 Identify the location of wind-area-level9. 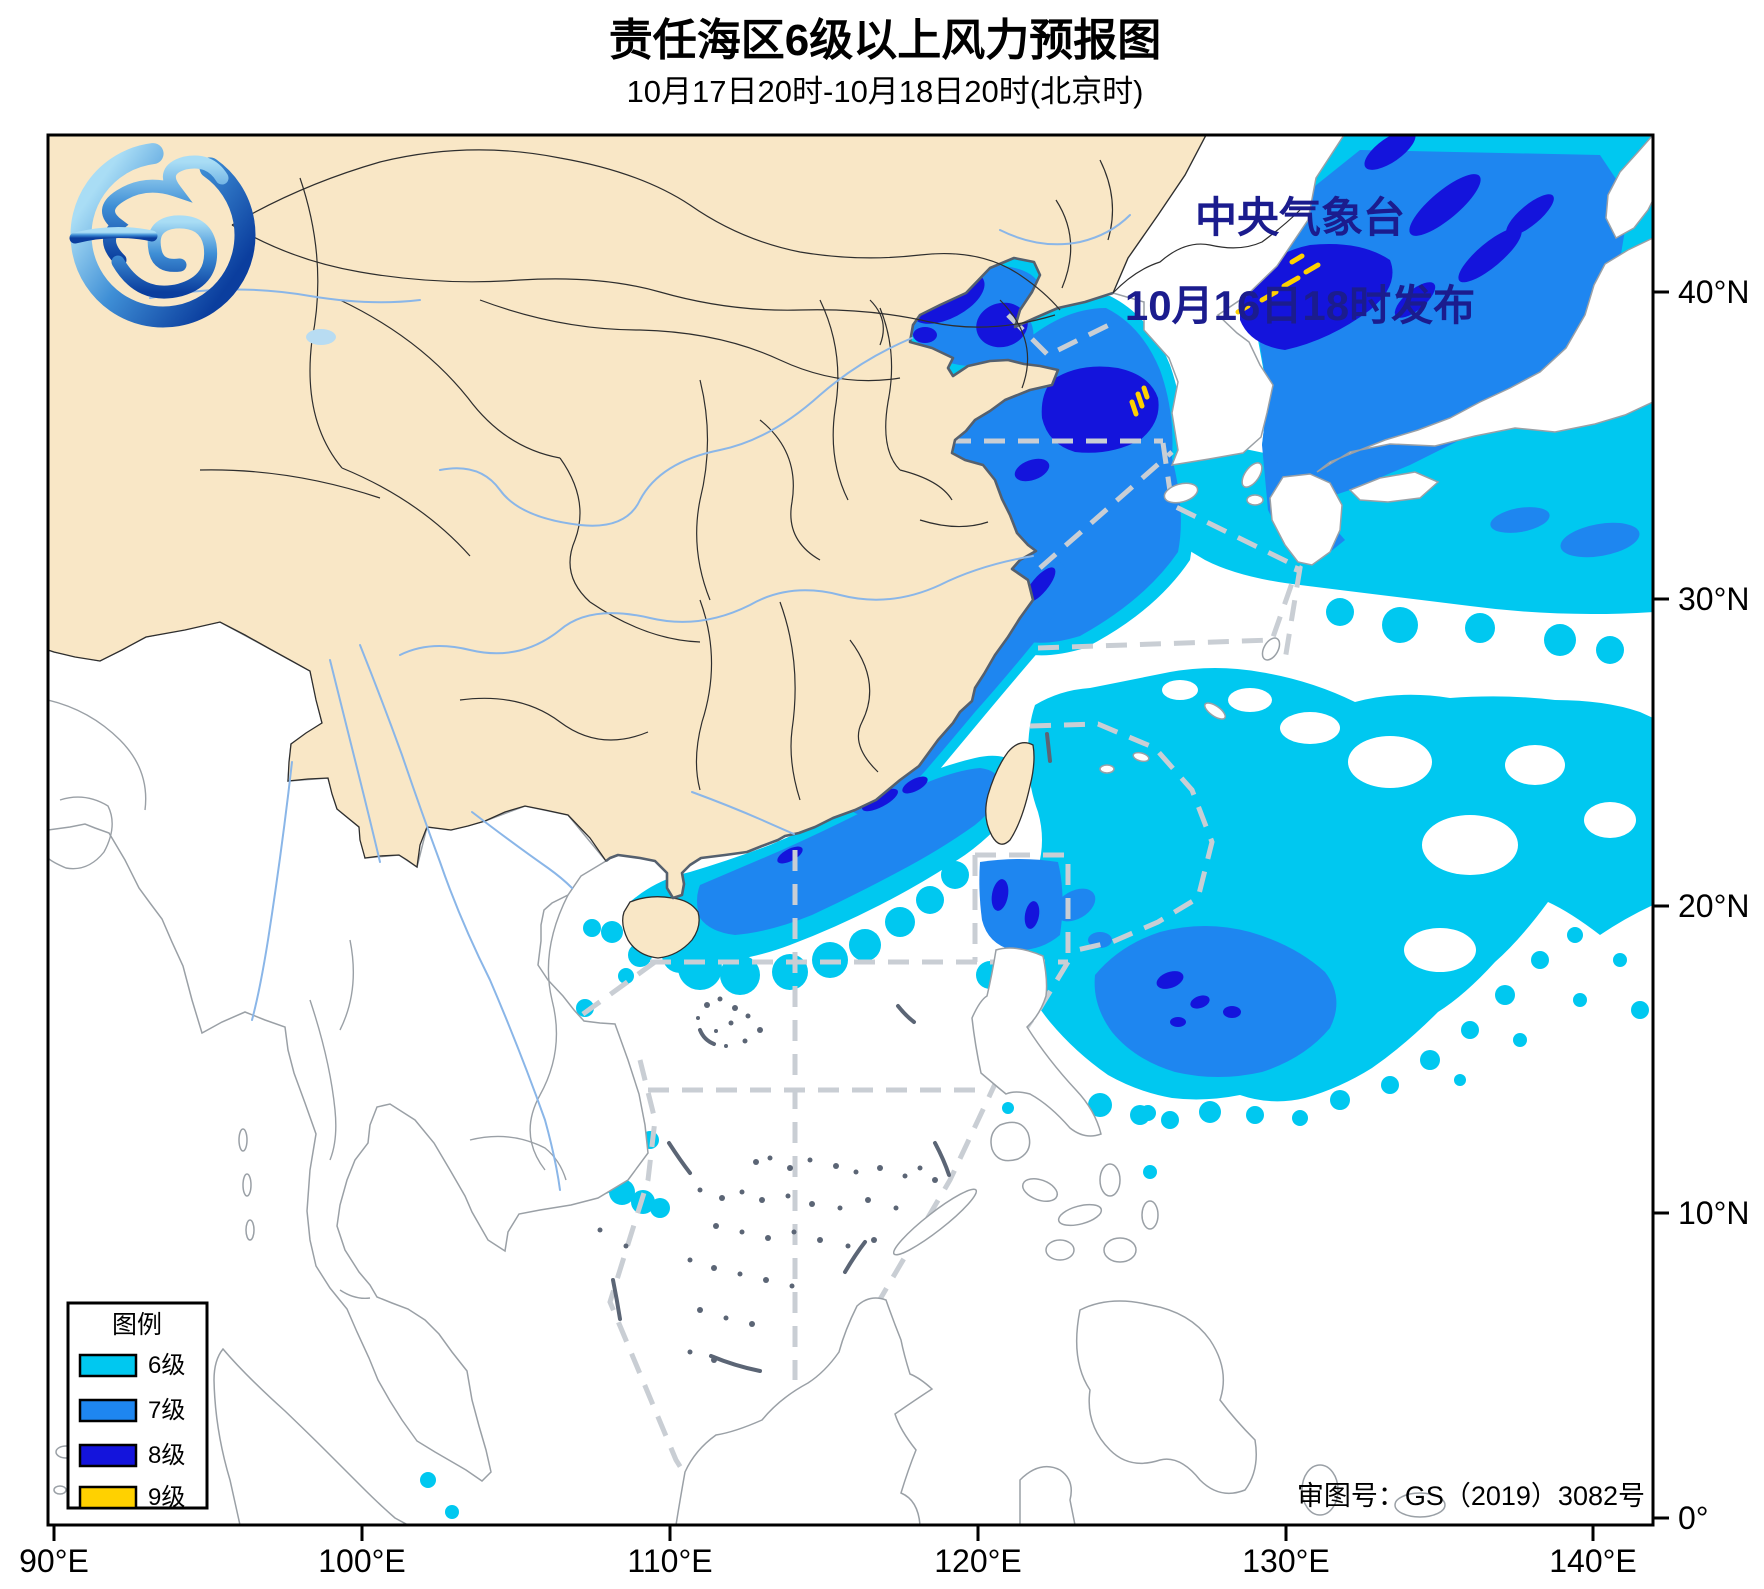
(1225, 335).